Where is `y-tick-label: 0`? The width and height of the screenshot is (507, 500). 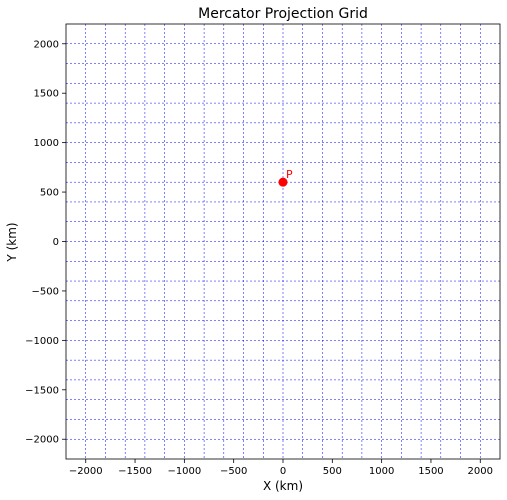
y-tick-label: 0 is located at coordinates (56, 242).